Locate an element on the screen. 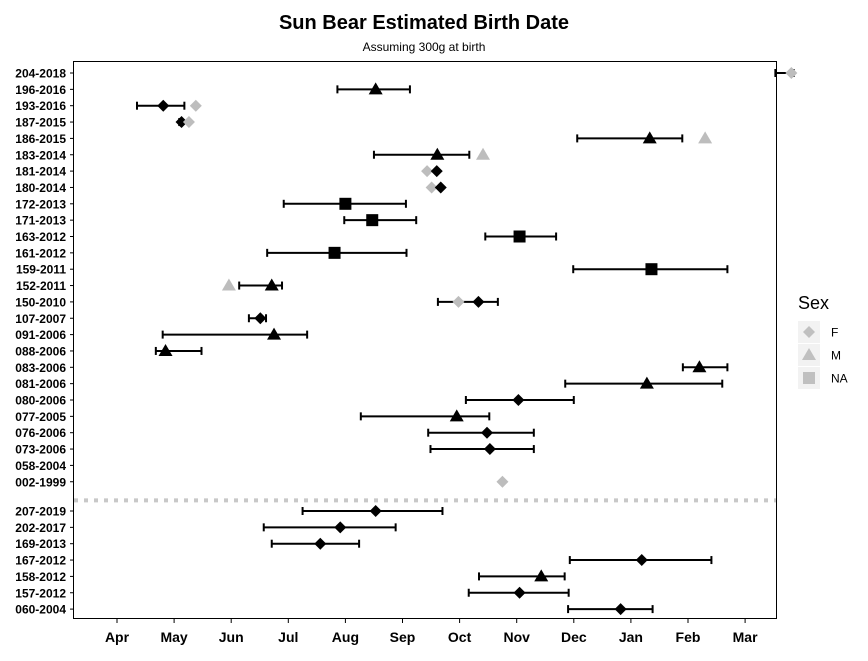  x-tick-label: Oct is located at coordinates (460, 637).